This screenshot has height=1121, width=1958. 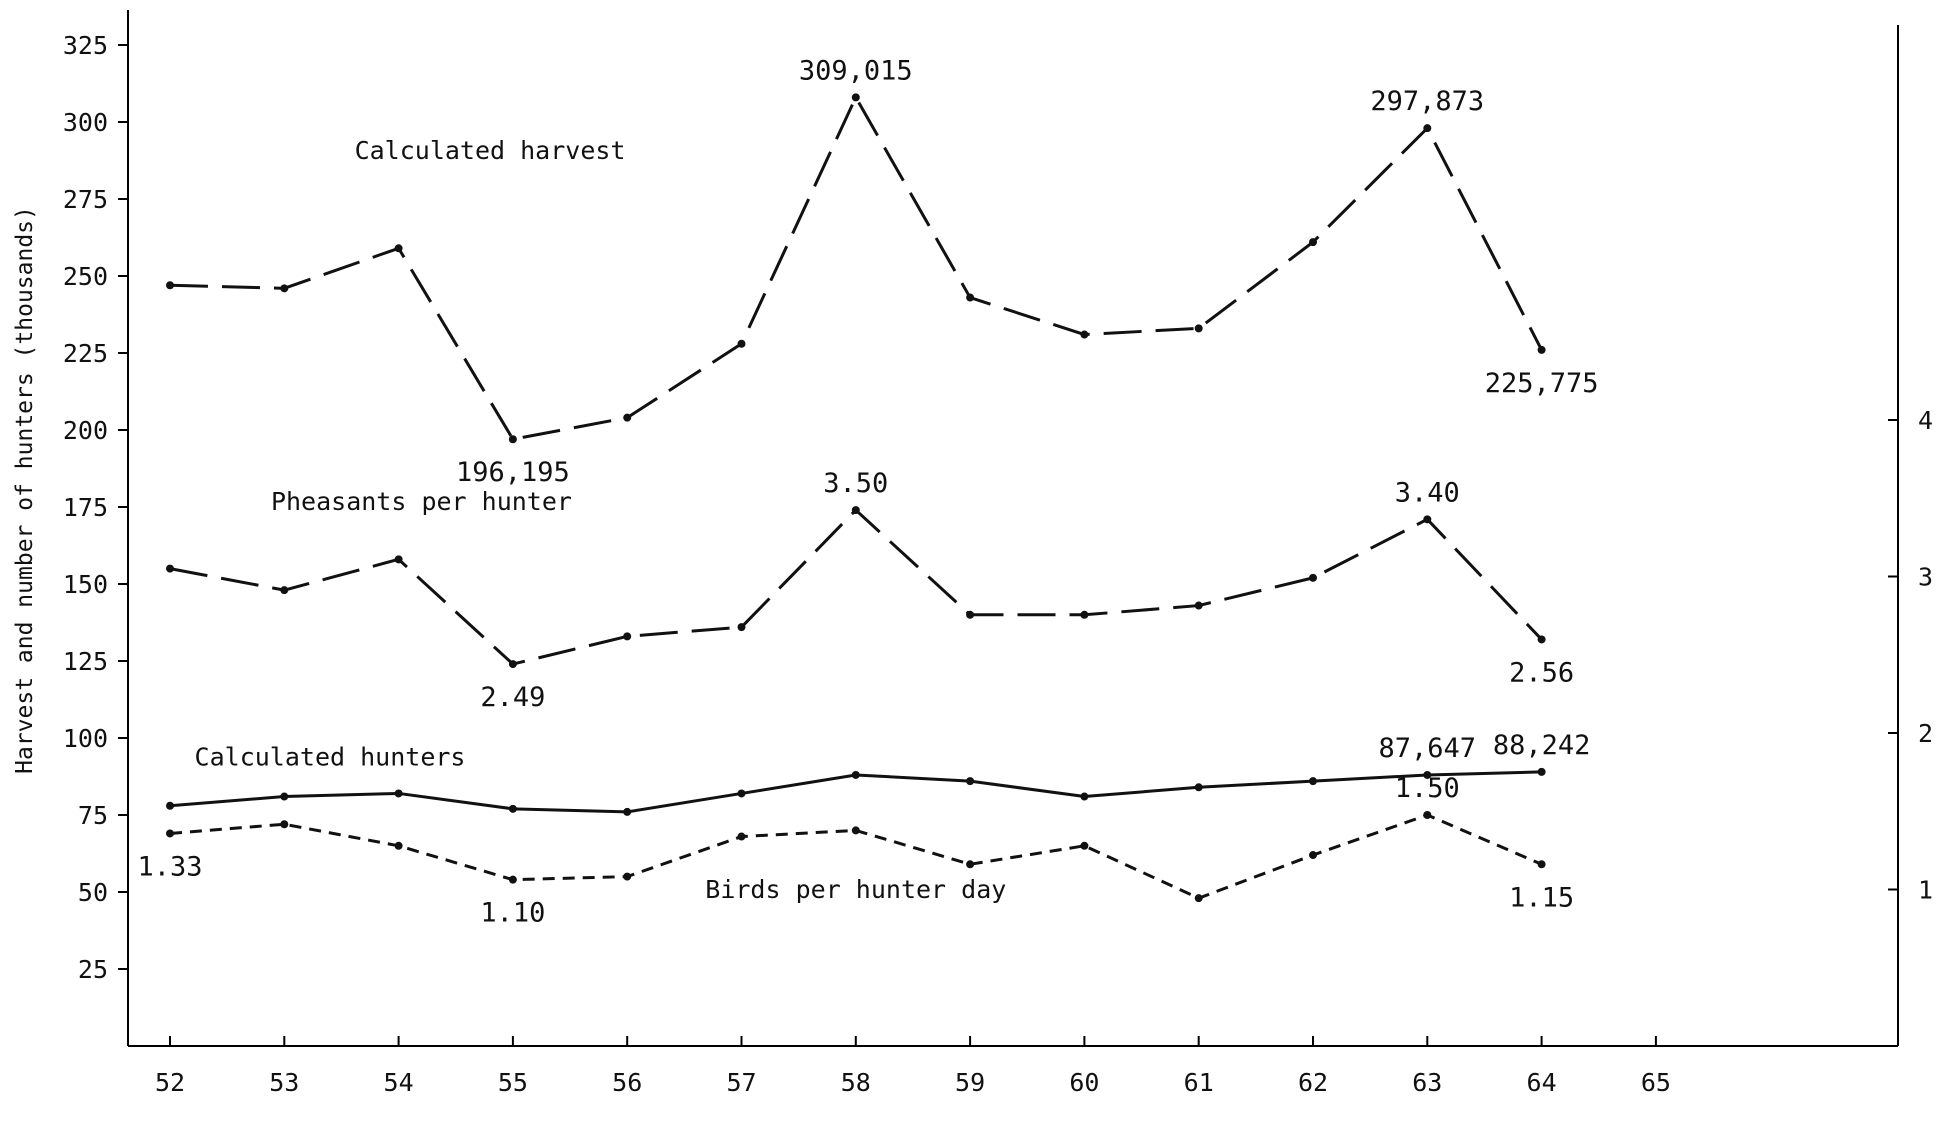 What do you see at coordinates (1925, 577) in the screenshot?
I see `y-right-tick-label: 3` at bounding box center [1925, 577].